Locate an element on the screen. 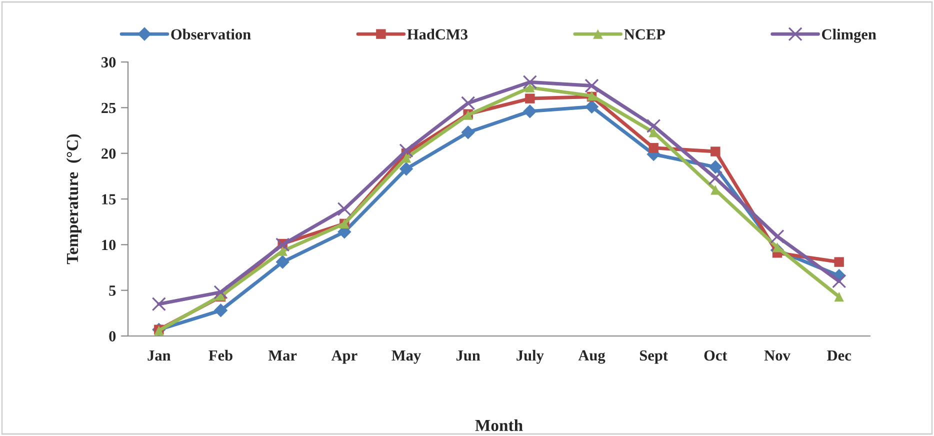  legend-label: Observation is located at coordinates (211, 34).